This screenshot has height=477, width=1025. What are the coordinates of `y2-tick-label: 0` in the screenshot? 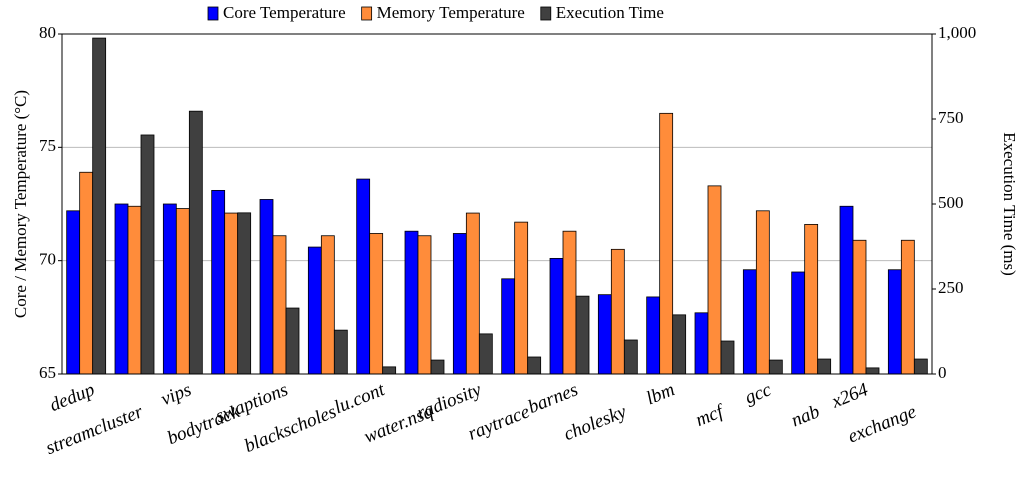 It's located at (942, 372).